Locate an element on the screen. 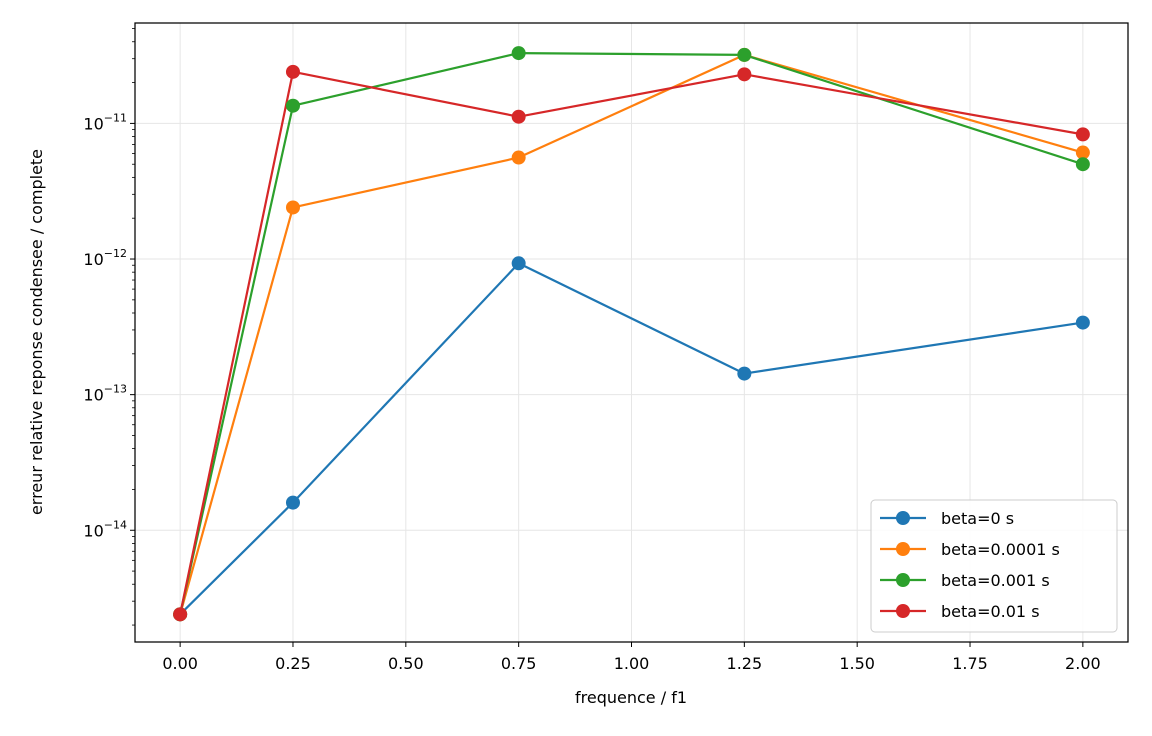 The height and width of the screenshot is (736, 1152). legend-label: beta=0.0001 s is located at coordinates (1000, 549).